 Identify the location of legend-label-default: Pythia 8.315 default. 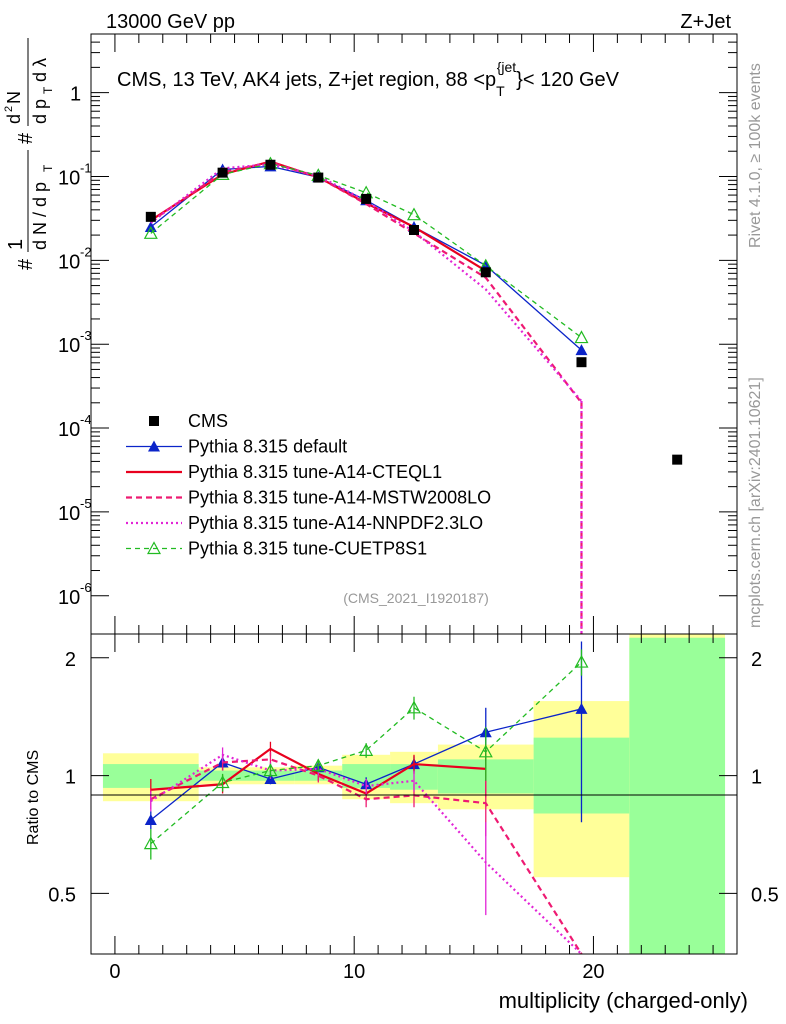
(267, 447).